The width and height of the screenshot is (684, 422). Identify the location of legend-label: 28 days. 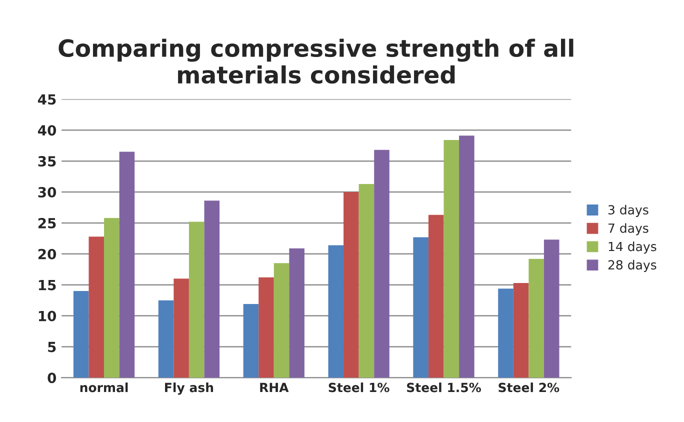
(632, 266).